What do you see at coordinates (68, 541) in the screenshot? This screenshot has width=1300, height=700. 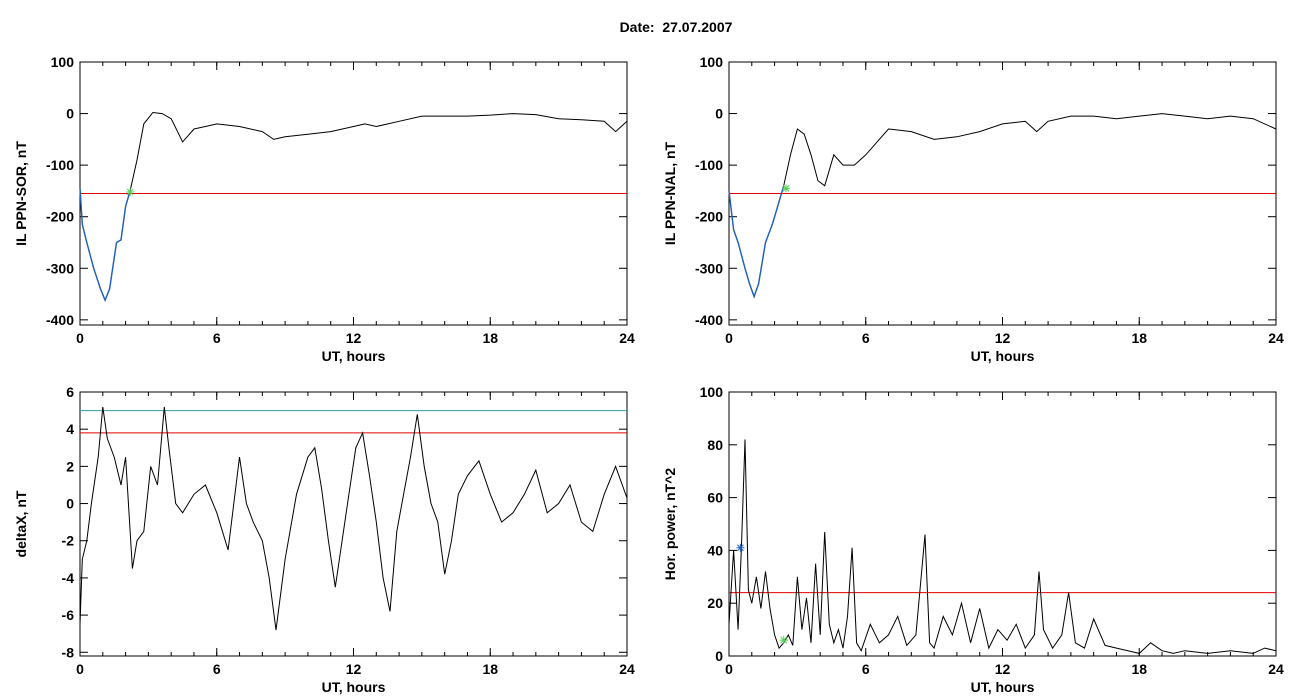 I see `y-tick-label: -2` at bounding box center [68, 541].